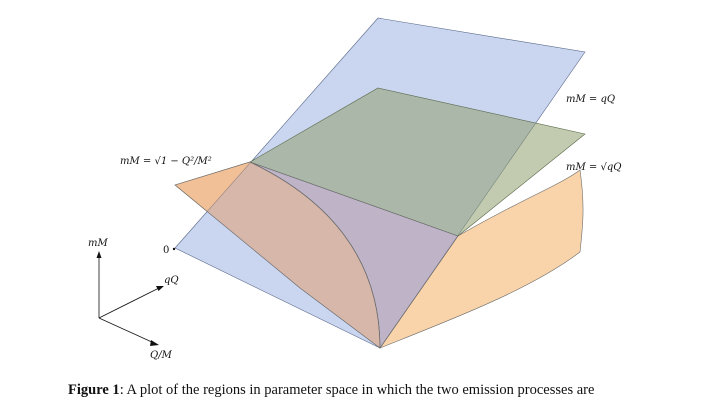  Describe the element at coordinates (166, 161) in the screenshot. I see `label-mM-sqrt: mM = √1 − Q²/M²` at that location.